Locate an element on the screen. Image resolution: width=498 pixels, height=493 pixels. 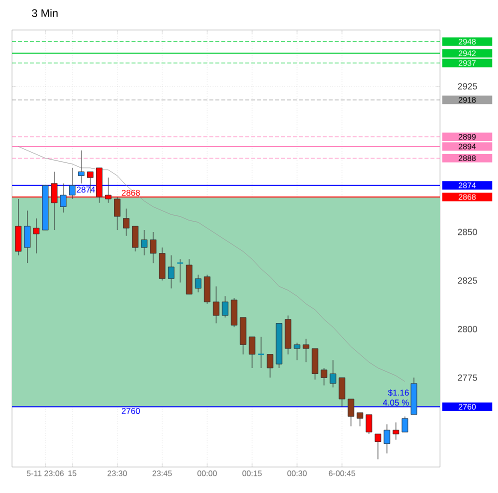
y-tick-label: 2825 is located at coordinates (468, 280).